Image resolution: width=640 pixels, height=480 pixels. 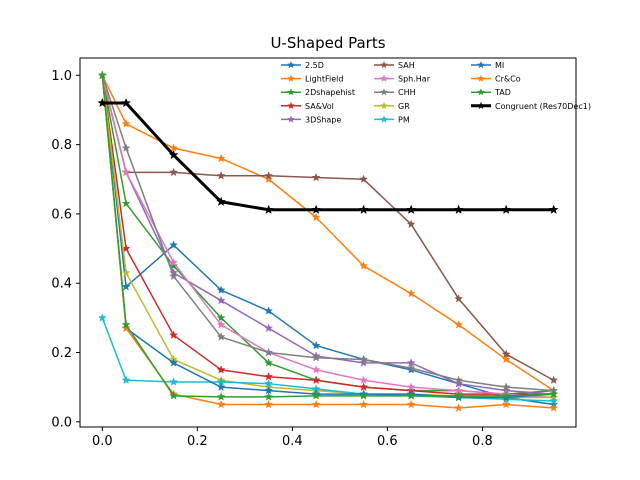 I want to click on x-tick-label: 0.6, so click(x=387, y=441).